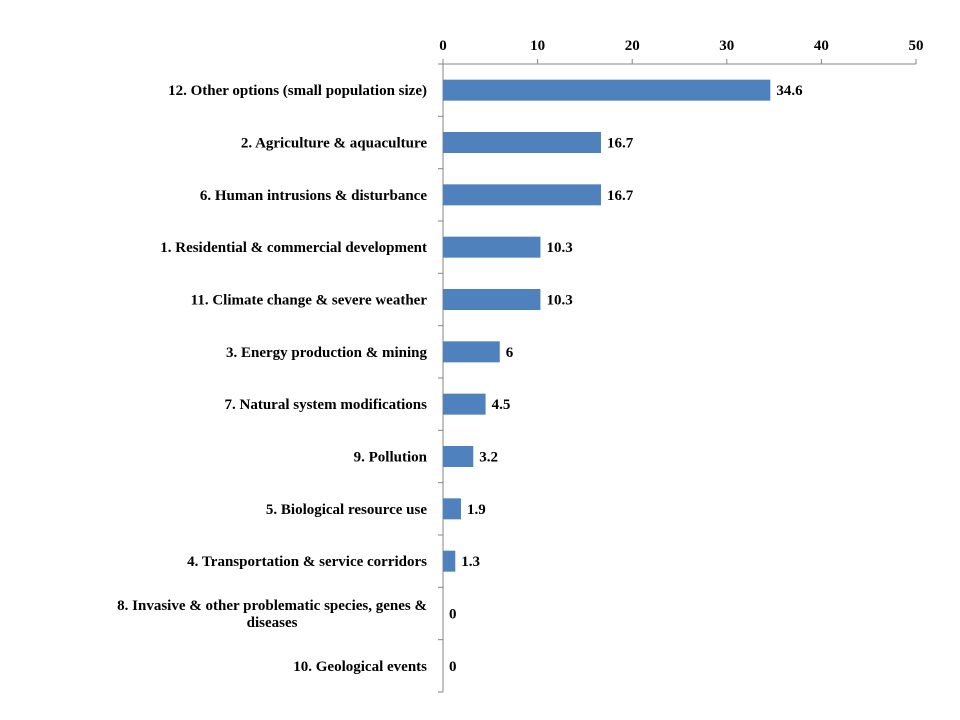  I want to click on category-label: 6. Human intrusions & disturbance, so click(313, 196).